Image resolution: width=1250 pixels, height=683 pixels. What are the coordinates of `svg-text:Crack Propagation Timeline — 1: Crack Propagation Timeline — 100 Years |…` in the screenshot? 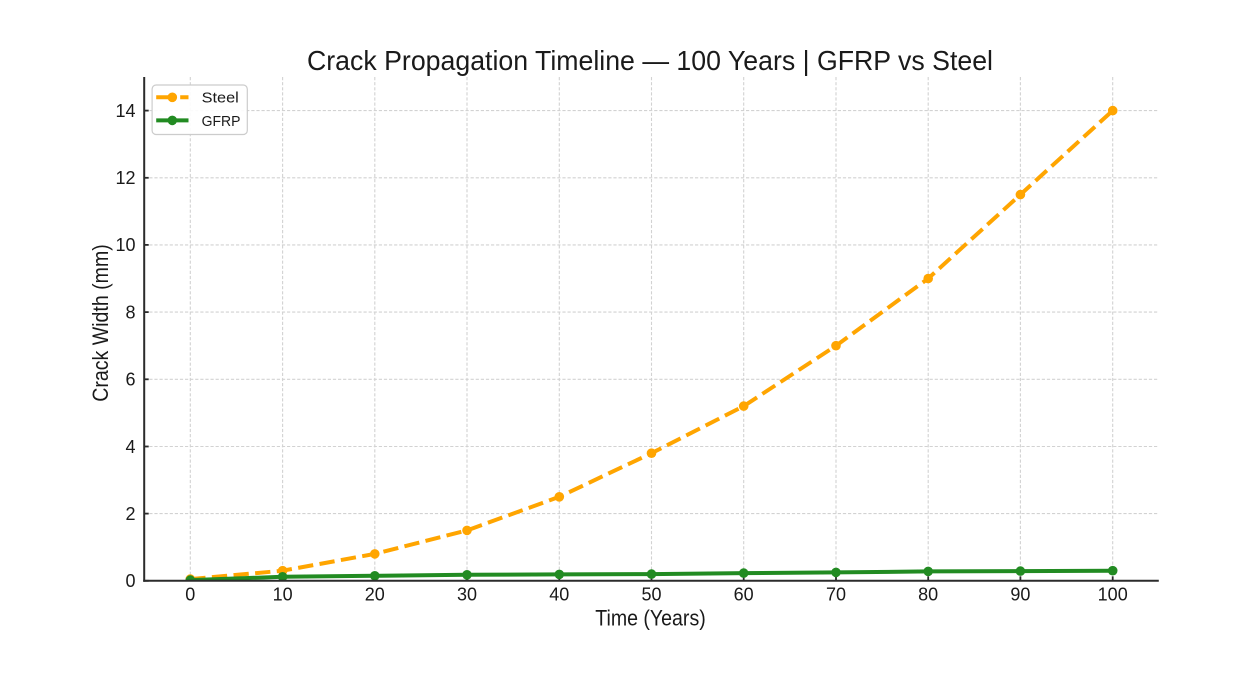 It's located at (650, 60).